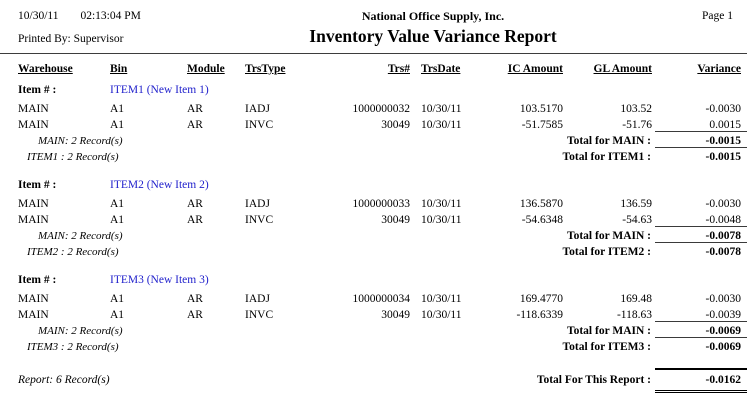 This screenshot has height=404, width=747. I want to click on record-count: ITEM3 : 2 Record(s), so click(73, 347).